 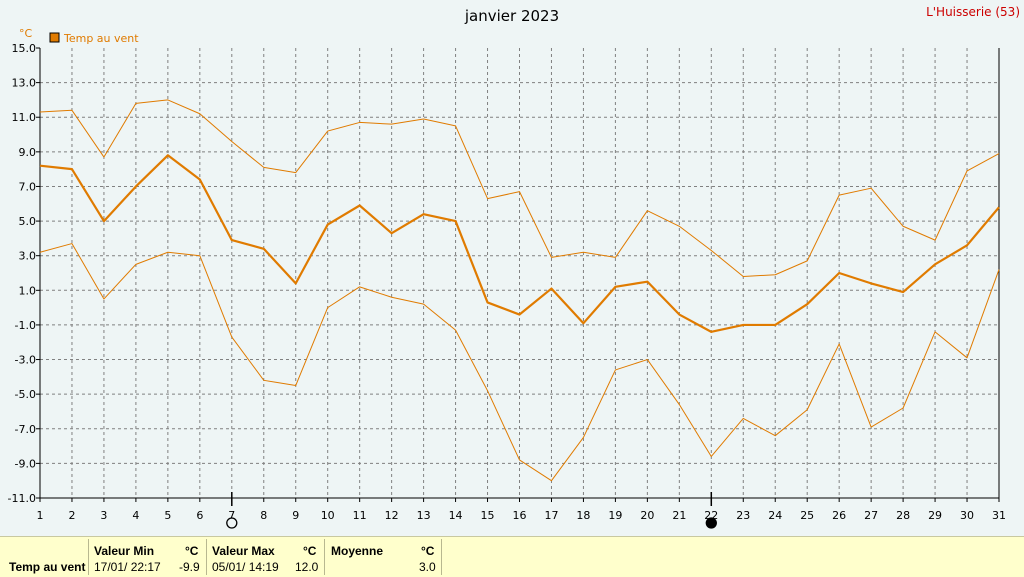 What do you see at coordinates (903, 515) in the screenshot?
I see `x-tick-label: 28` at bounding box center [903, 515].